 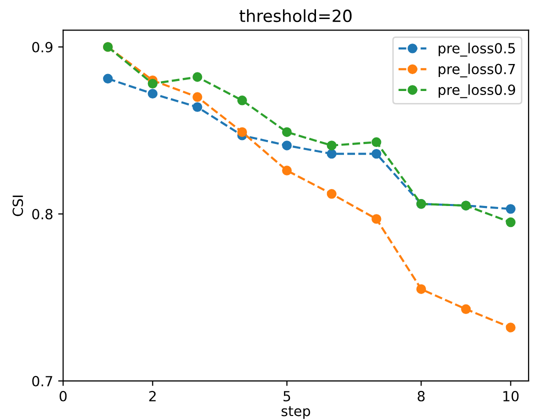 What do you see at coordinates (287, 396) in the screenshot?
I see `x-tick-label: 5` at bounding box center [287, 396].